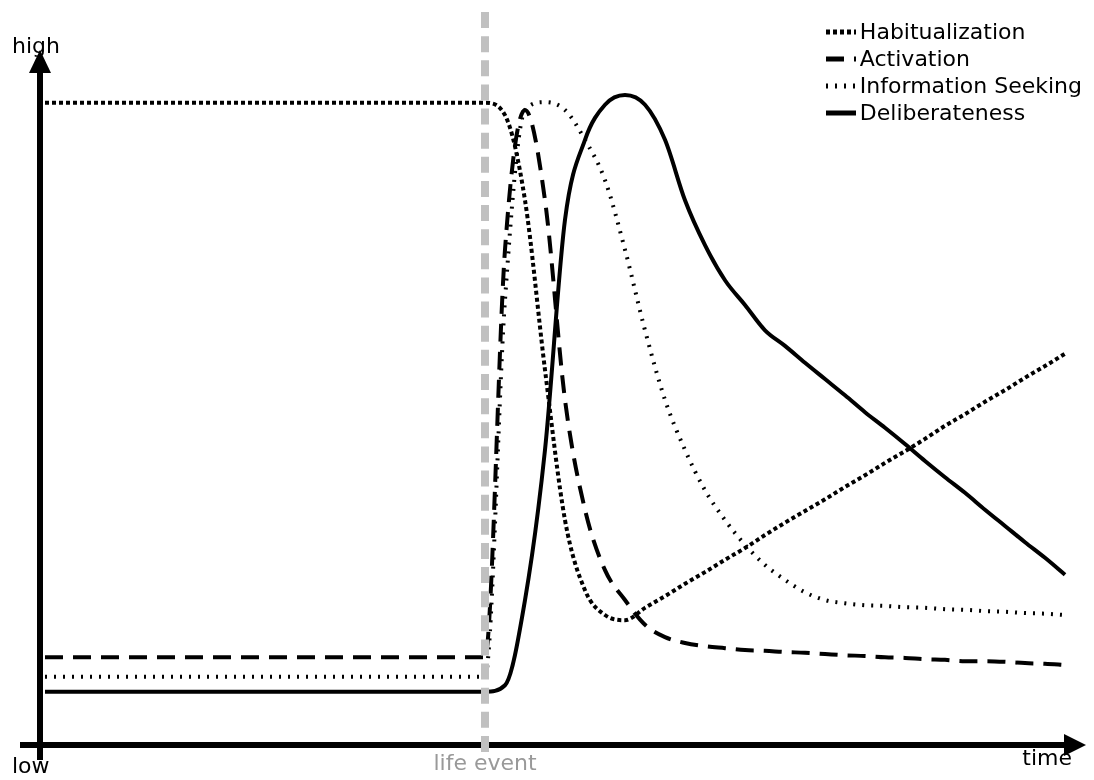  What do you see at coordinates (485, 762) in the screenshot?
I see `text: life event` at bounding box center [485, 762].